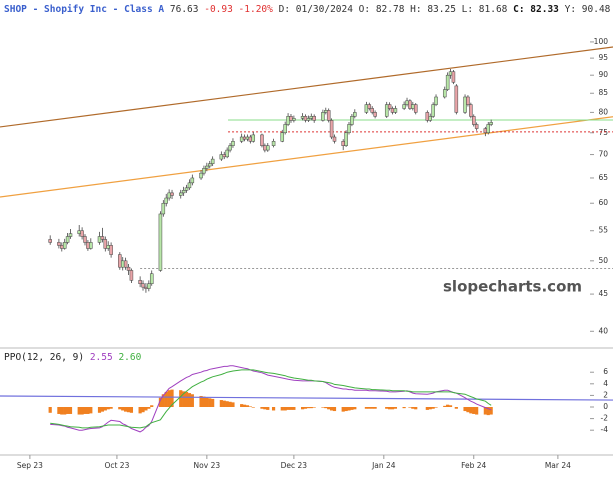  I want to click on y-tick-label: 45, so click(603, 293).